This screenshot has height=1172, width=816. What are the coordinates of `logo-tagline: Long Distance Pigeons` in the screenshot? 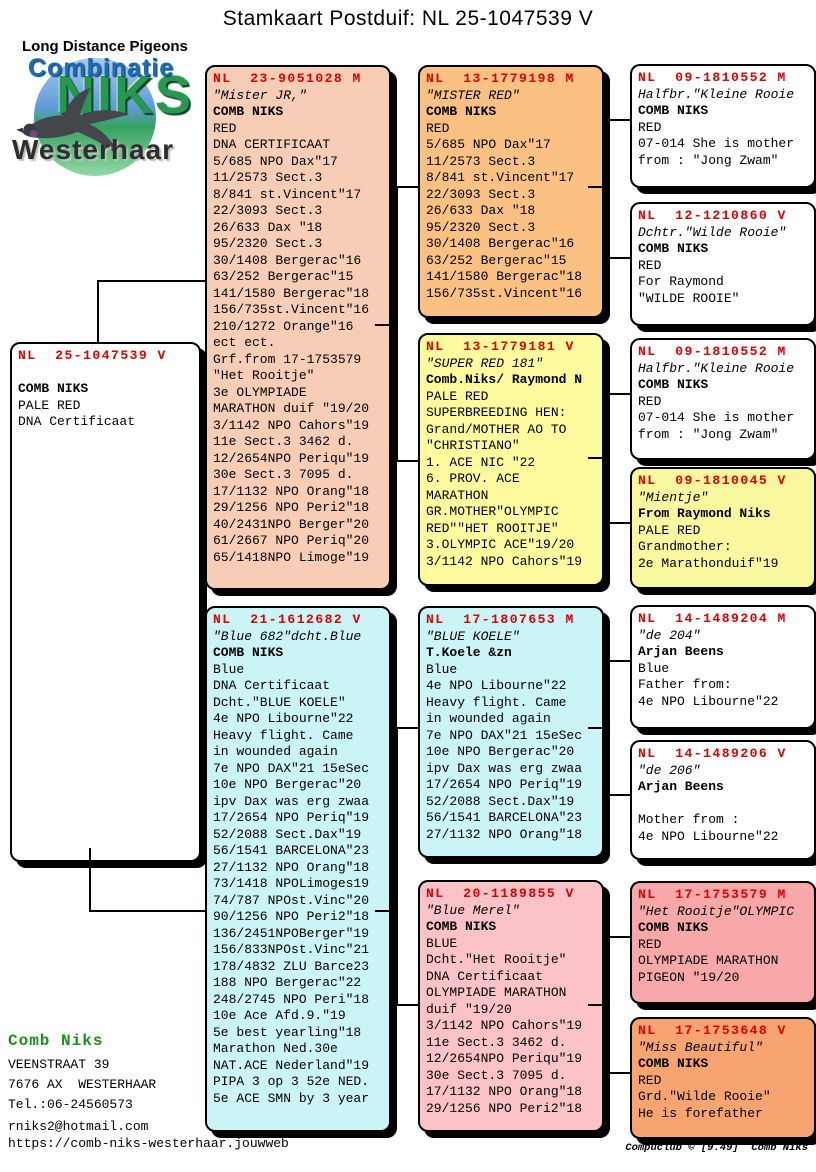 It's located at (105, 46).